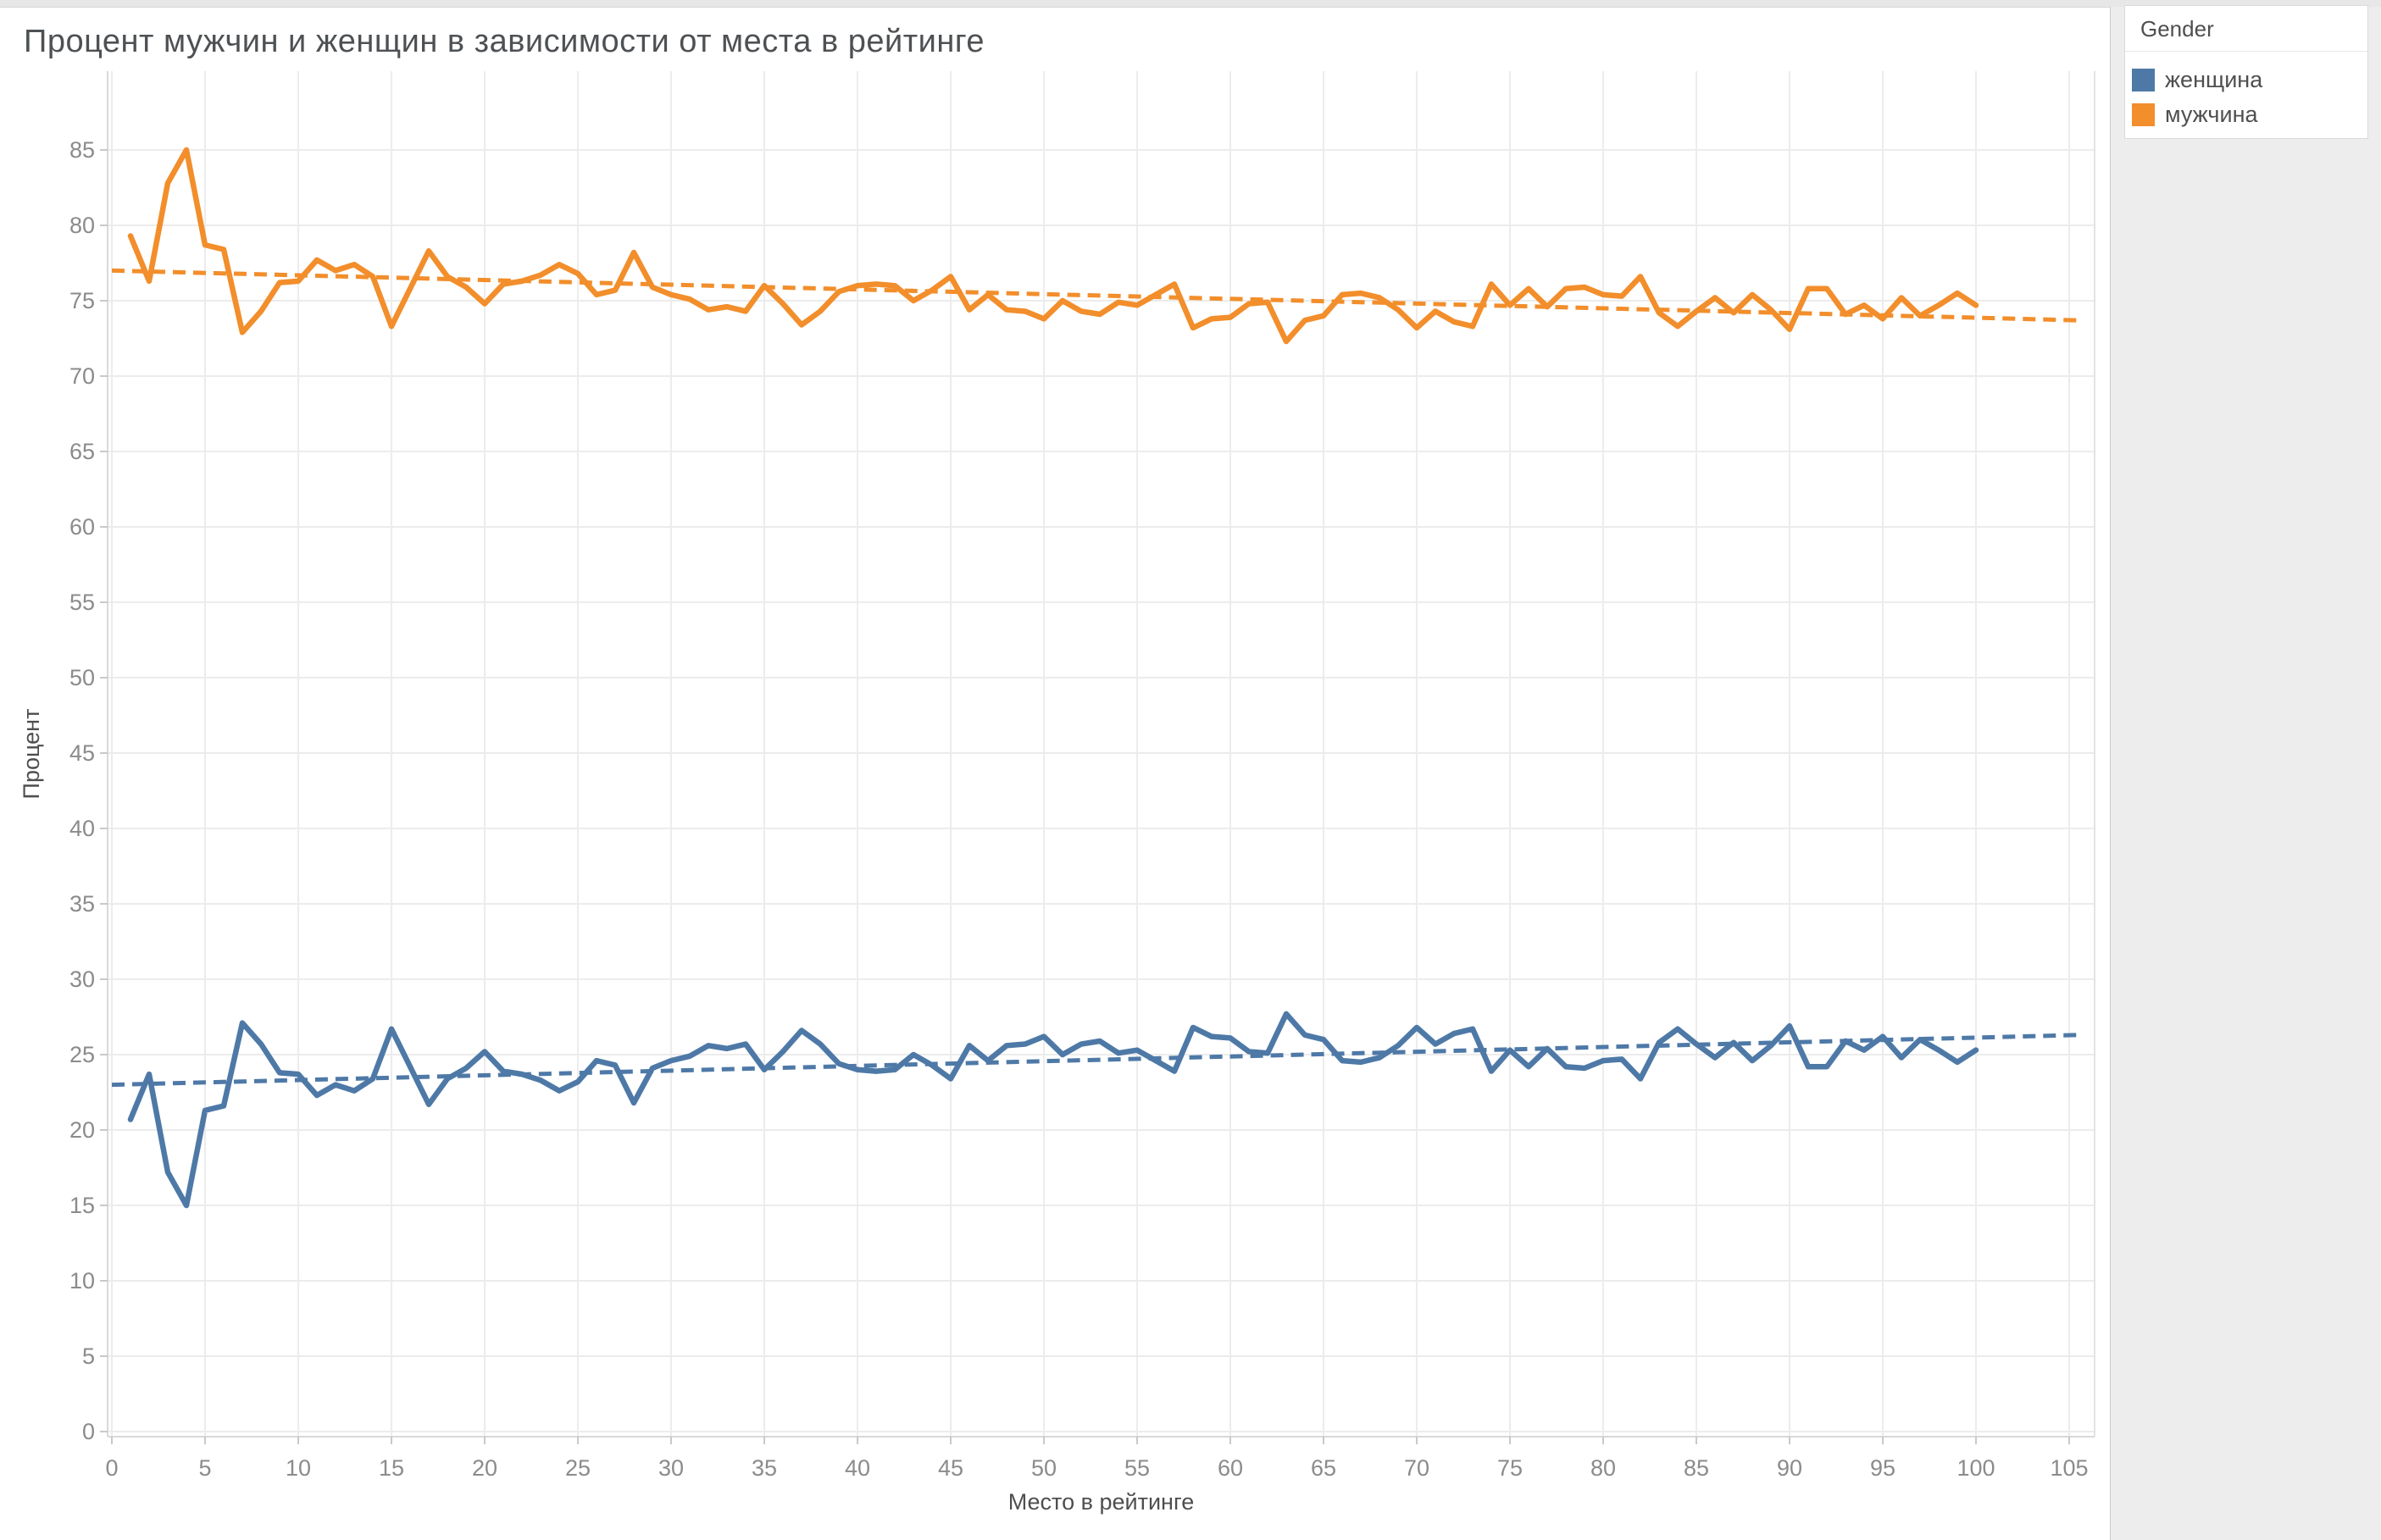  What do you see at coordinates (857, 1468) in the screenshot?
I see `x-tick-label: 40` at bounding box center [857, 1468].